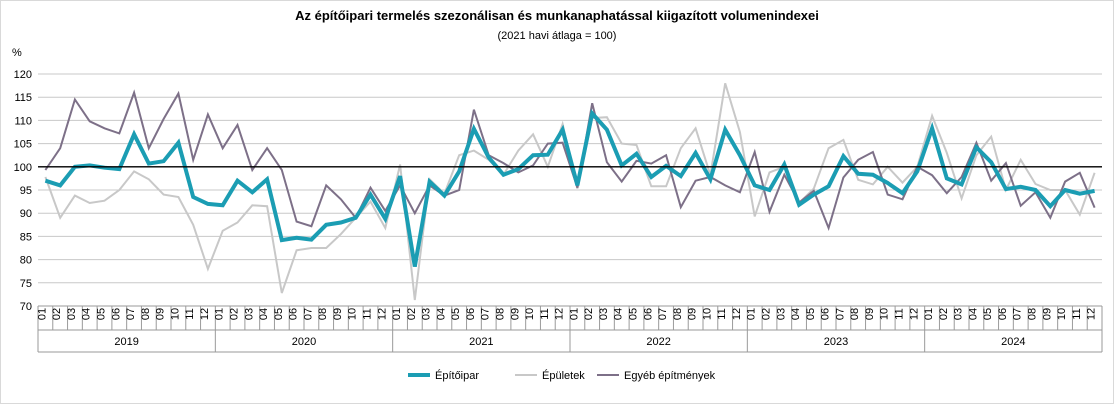  I want to click on y-tick-label: 80, so click(26, 261).